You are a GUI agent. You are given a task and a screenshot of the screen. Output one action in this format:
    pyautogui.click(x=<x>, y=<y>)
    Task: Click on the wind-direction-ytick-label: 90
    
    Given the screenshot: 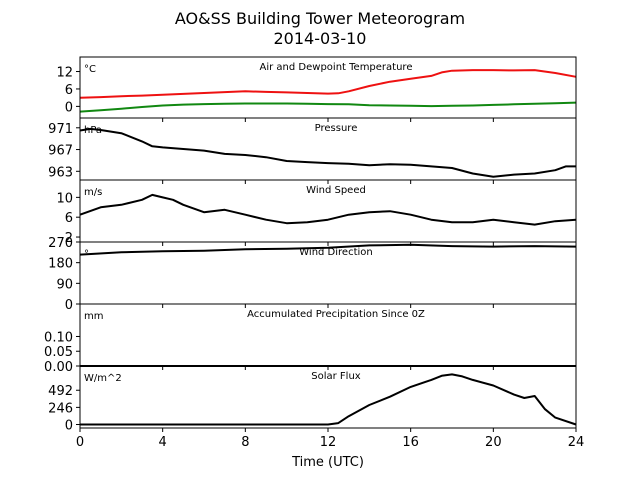 What is the action you would take?
    pyautogui.click(x=64, y=284)
    